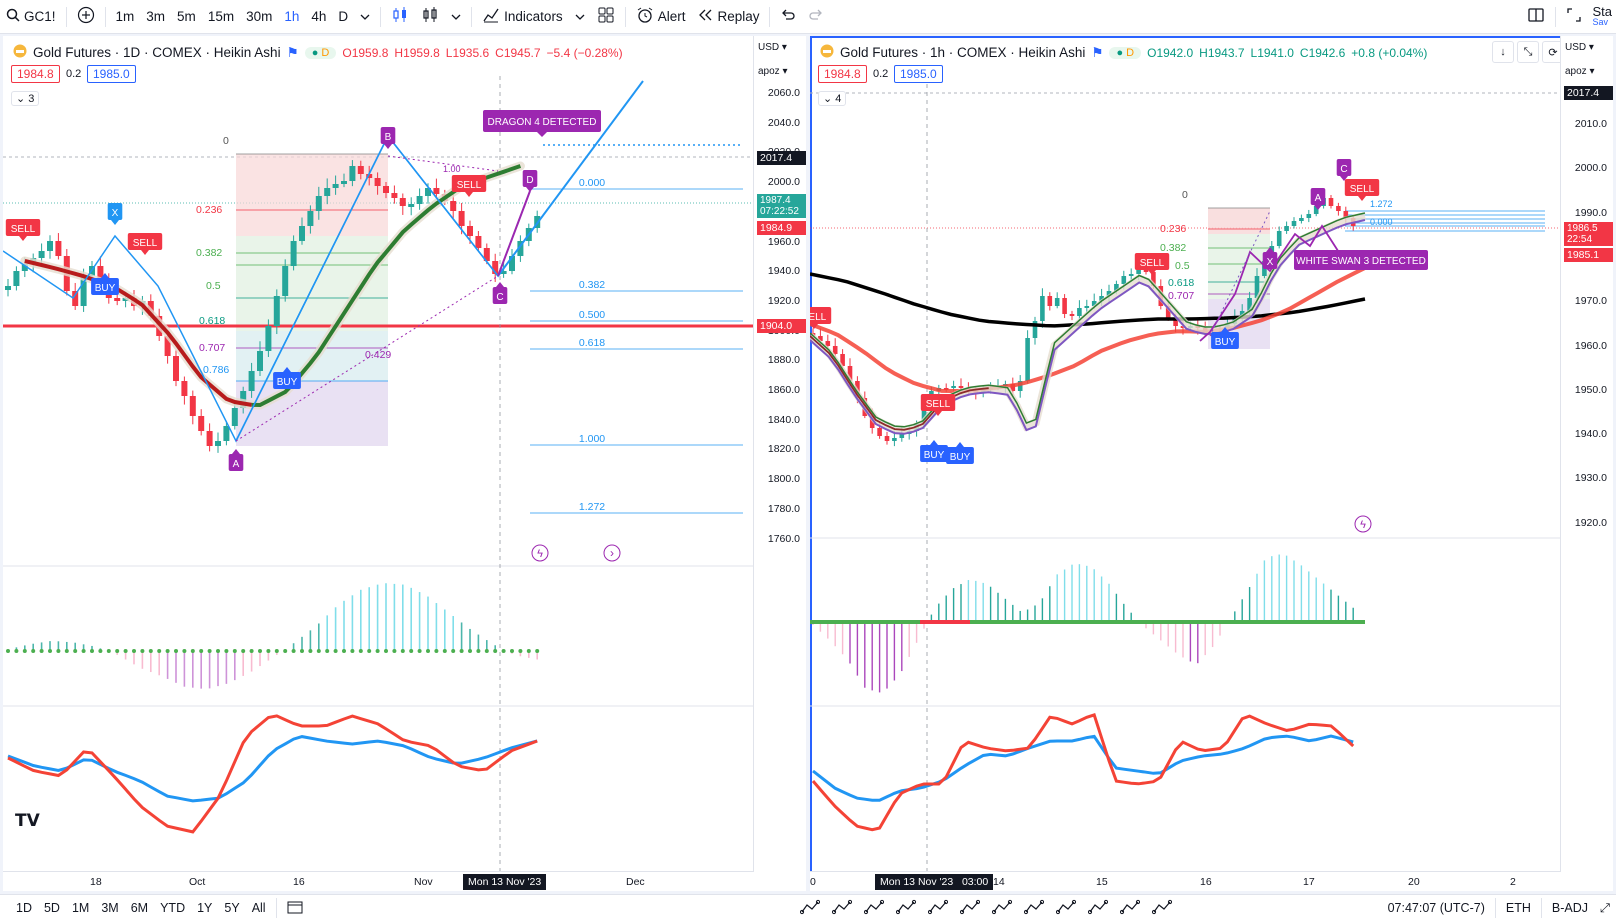 This screenshot has height=921, width=1616. Describe the element at coordinates (86, 16) in the screenshot. I see `compare-button` at that location.